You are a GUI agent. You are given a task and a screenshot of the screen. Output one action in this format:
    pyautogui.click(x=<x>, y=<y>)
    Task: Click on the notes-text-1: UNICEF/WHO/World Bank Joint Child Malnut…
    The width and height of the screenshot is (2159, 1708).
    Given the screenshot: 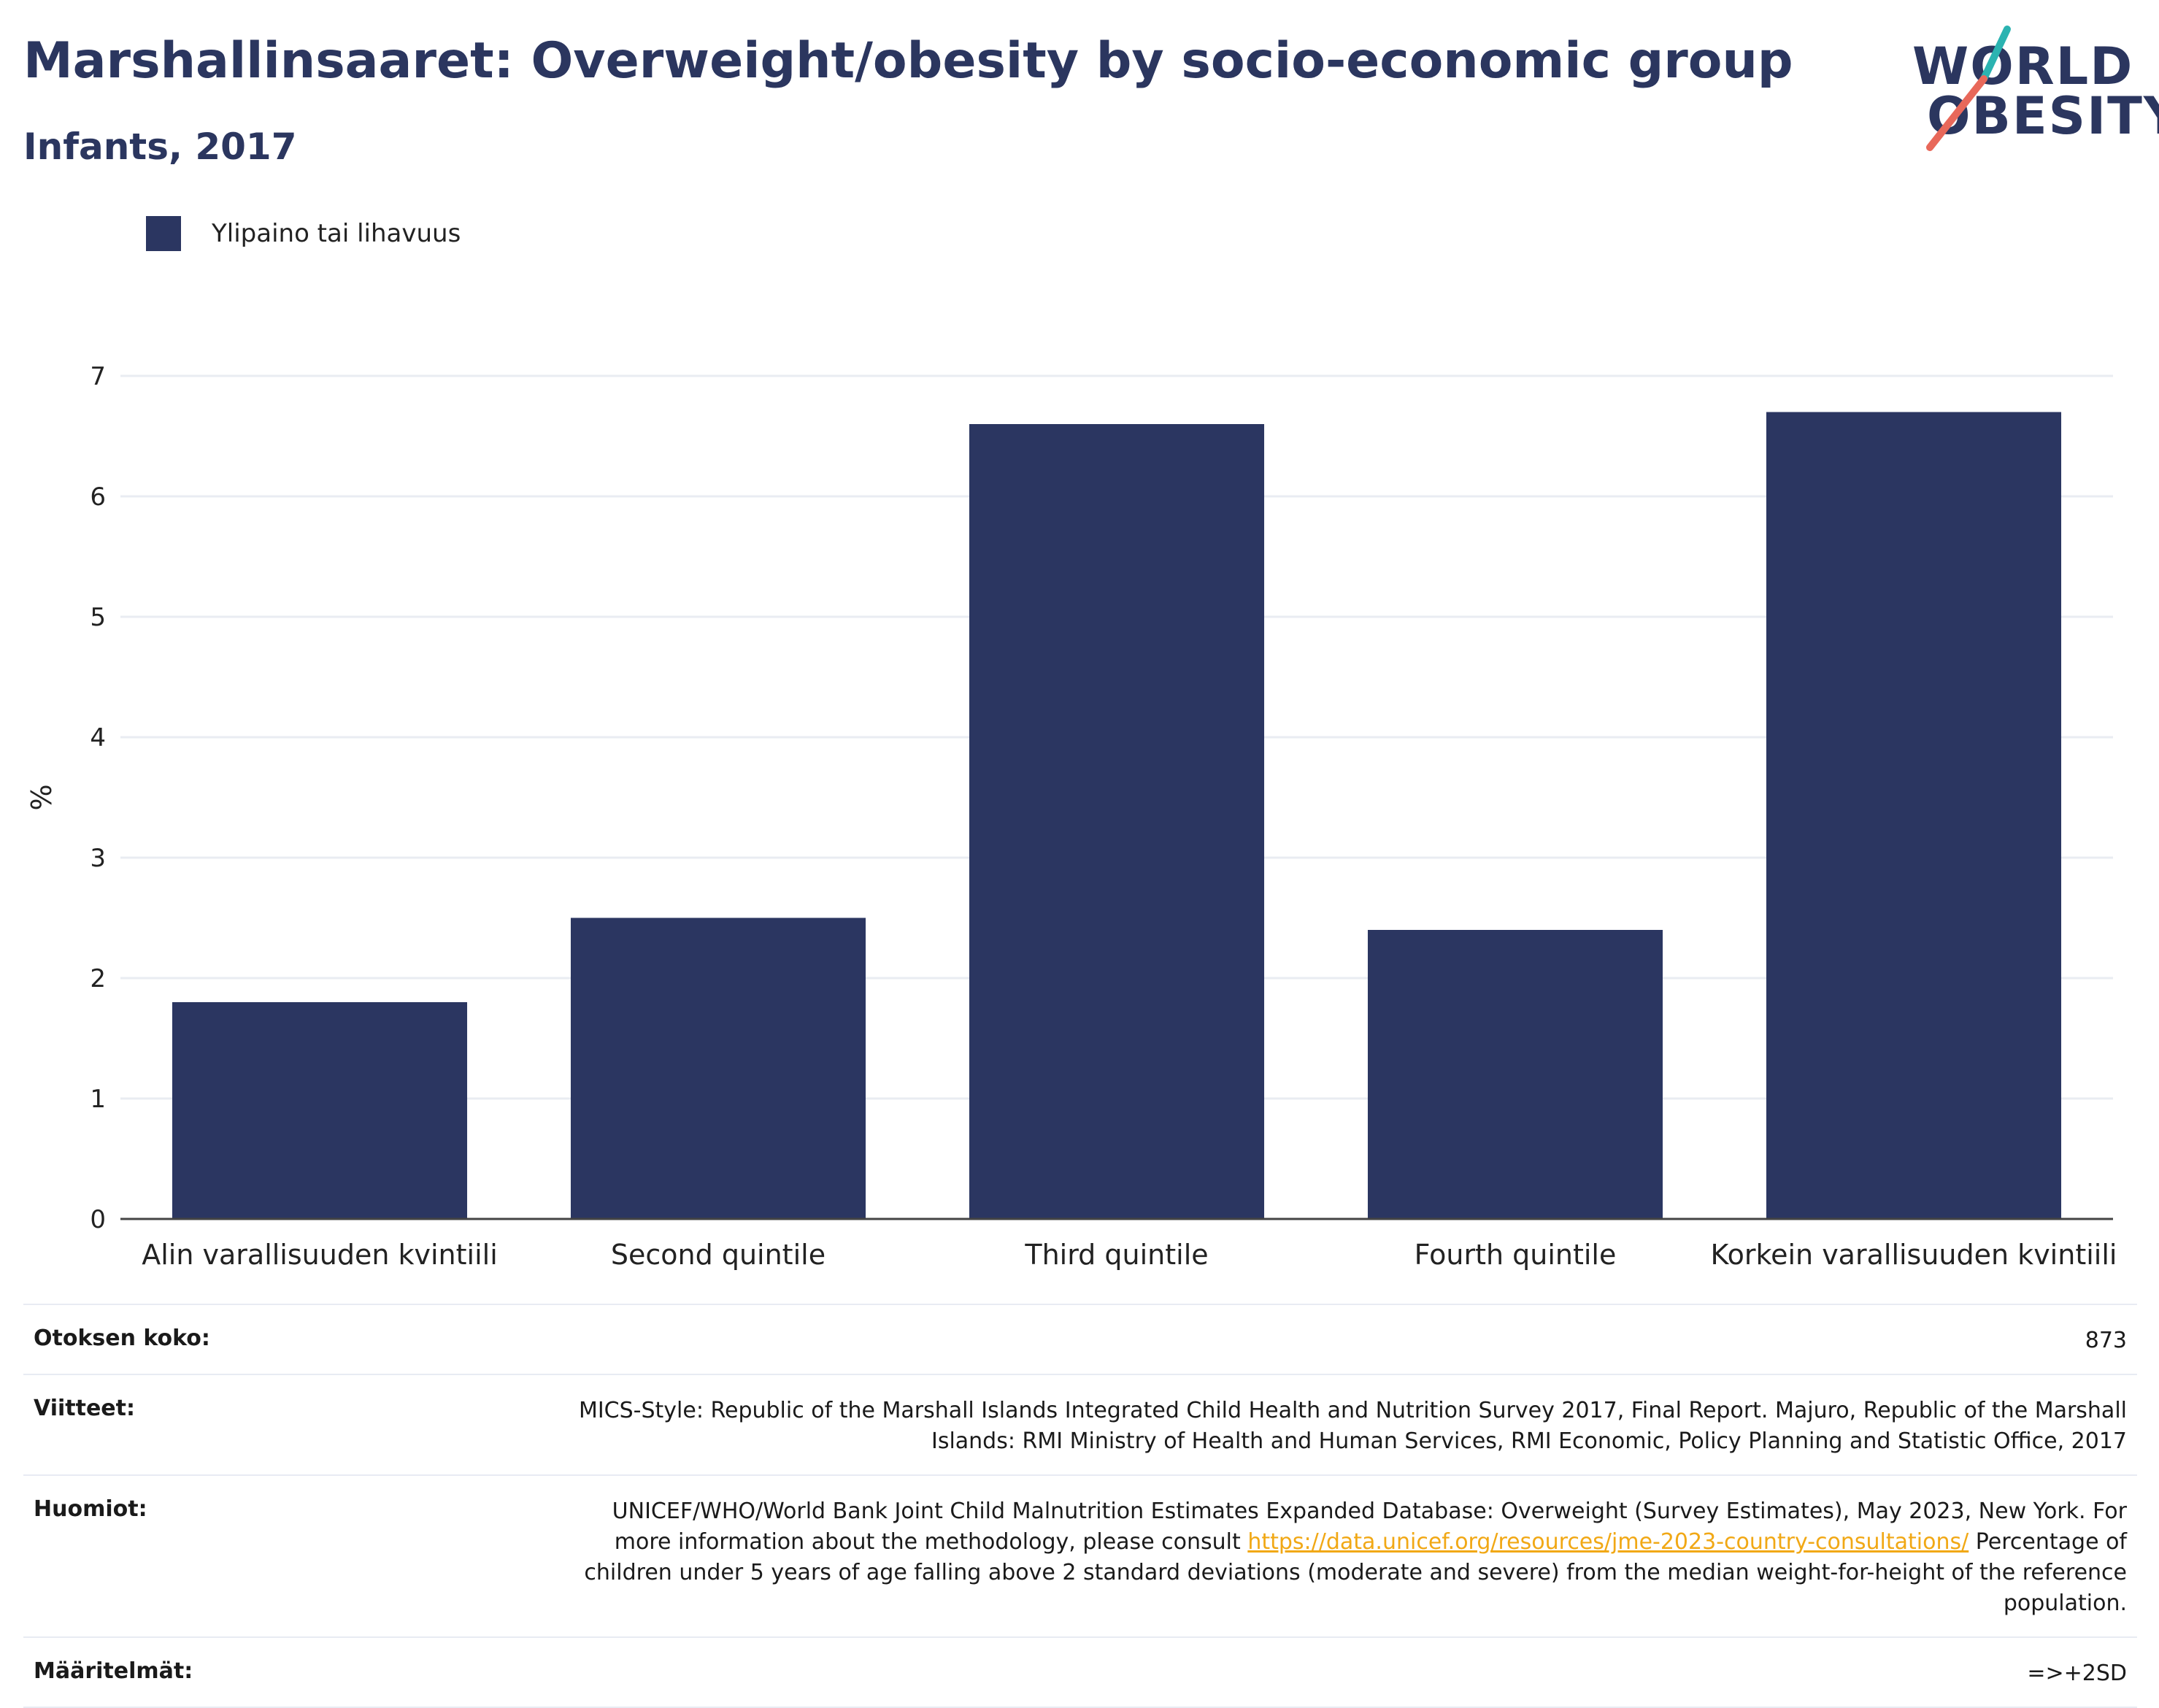 What is the action you would take?
    pyautogui.click(x=1369, y=1527)
    